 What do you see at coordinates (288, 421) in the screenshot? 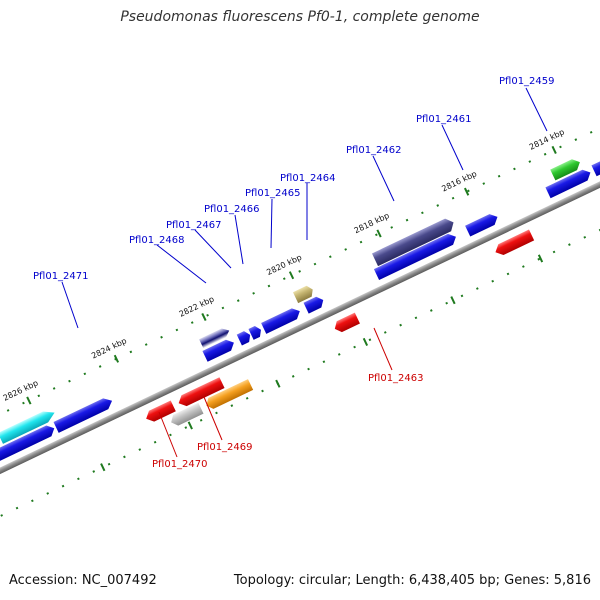
I see `reverse-gene-labels: Pfl01_2470 Pfl01_2469 Pfl01_2463` at bounding box center [288, 421].